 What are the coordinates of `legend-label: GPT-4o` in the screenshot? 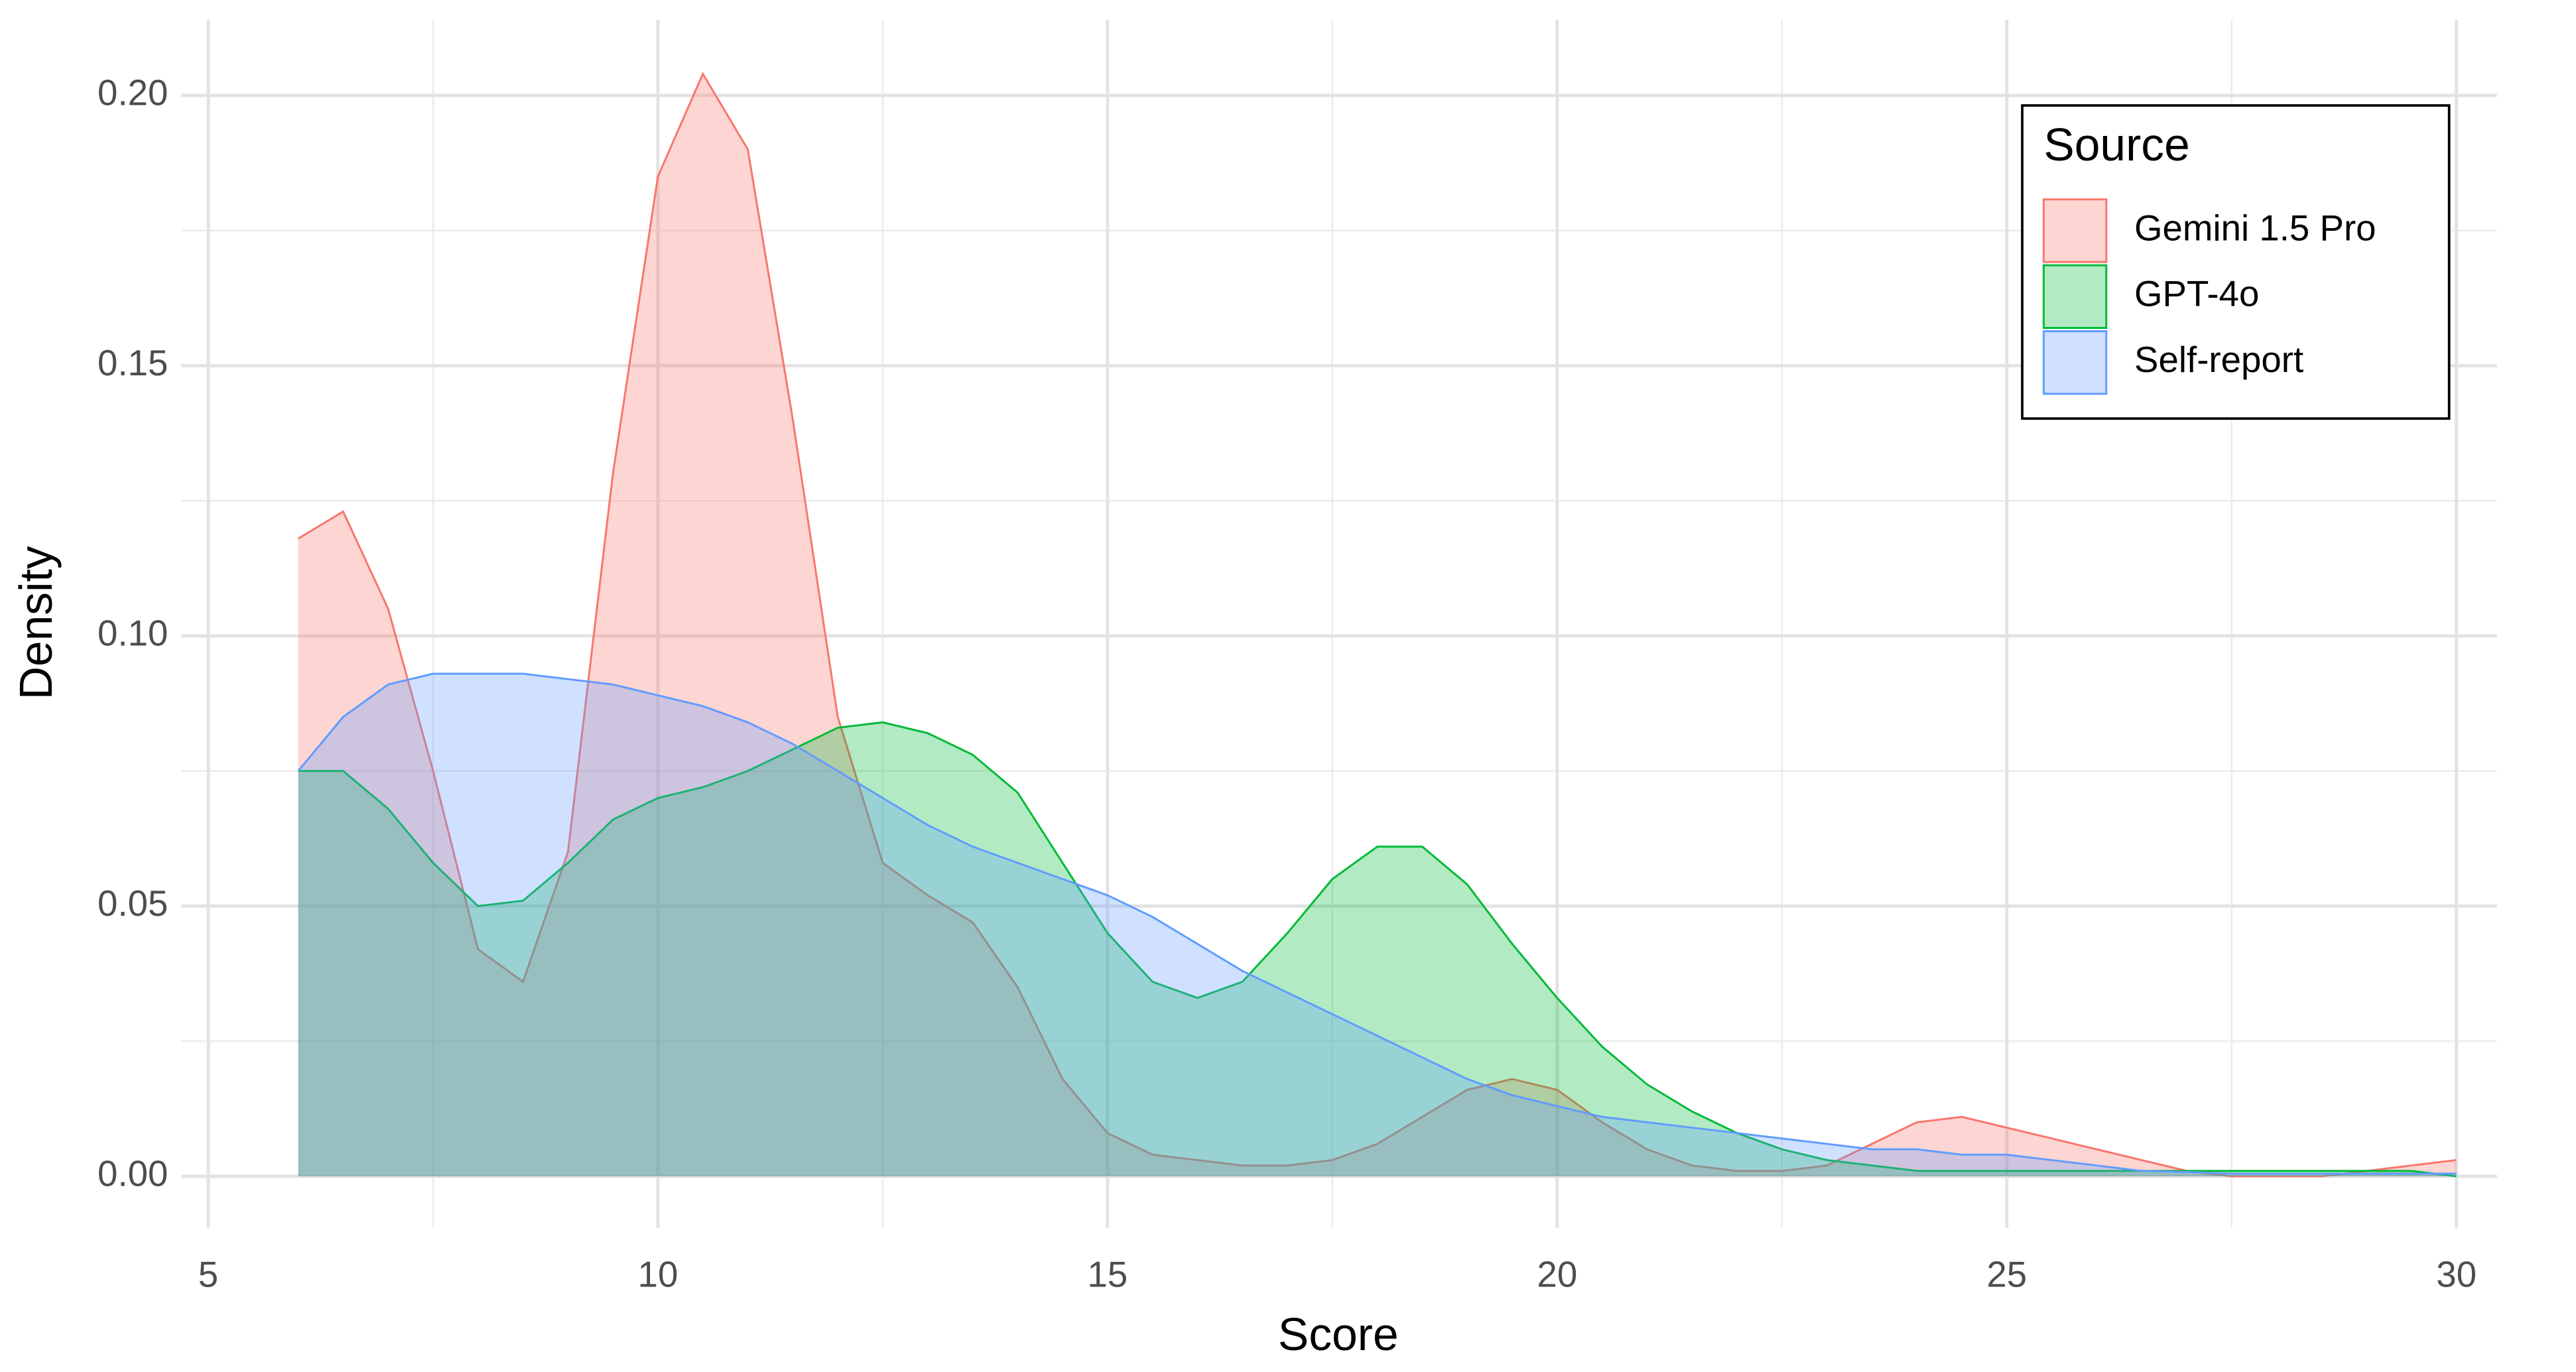 It's located at (2197, 294).